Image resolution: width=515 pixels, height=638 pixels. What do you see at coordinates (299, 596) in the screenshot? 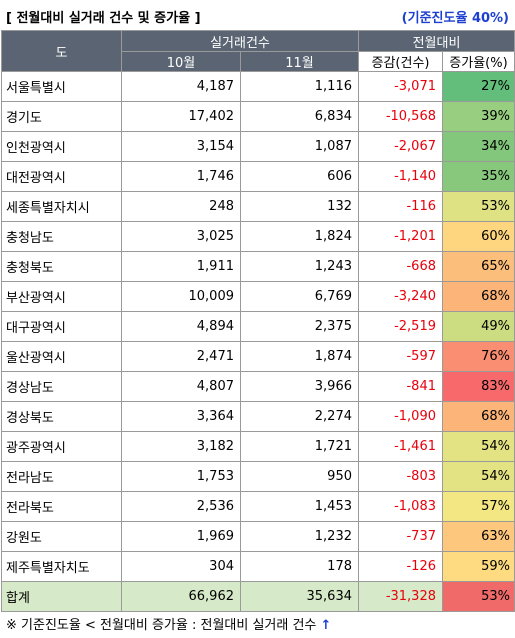
I see `nov-cell: 35,634` at bounding box center [299, 596].